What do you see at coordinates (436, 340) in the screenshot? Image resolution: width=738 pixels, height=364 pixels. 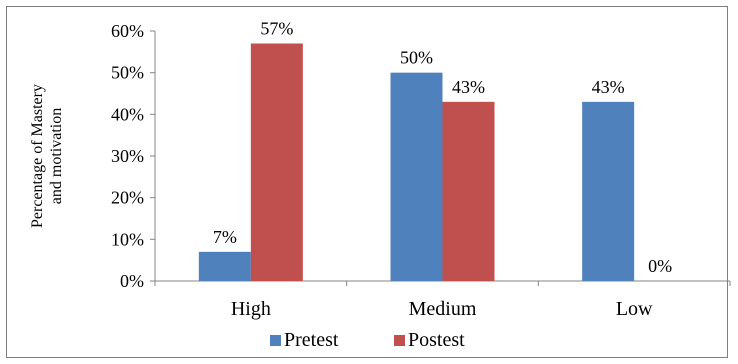 I see `legend-label: Postest` at bounding box center [436, 340].